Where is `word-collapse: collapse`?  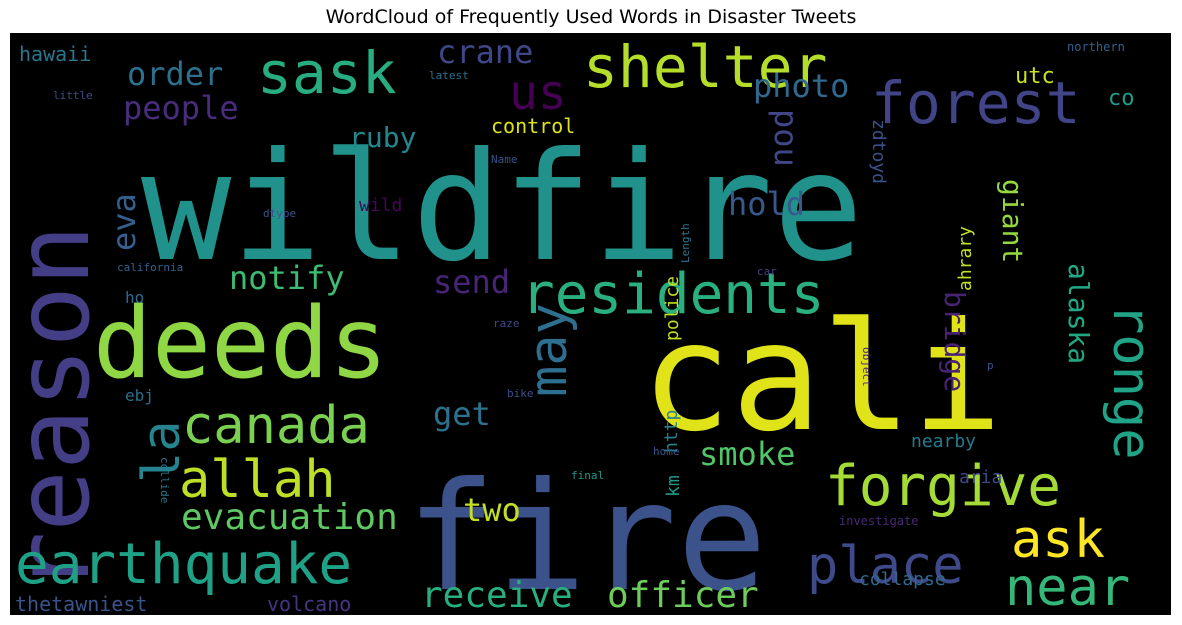 word-collapse: collapse is located at coordinates (902, 579).